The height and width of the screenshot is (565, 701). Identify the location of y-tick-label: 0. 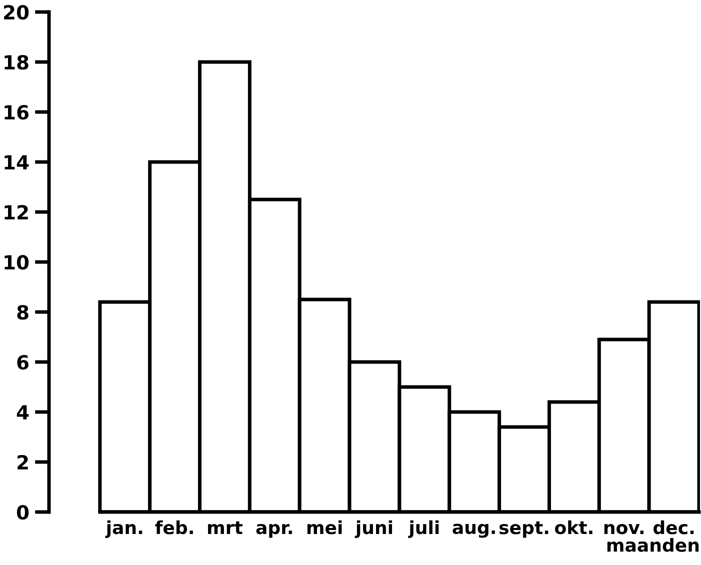
(22, 512).